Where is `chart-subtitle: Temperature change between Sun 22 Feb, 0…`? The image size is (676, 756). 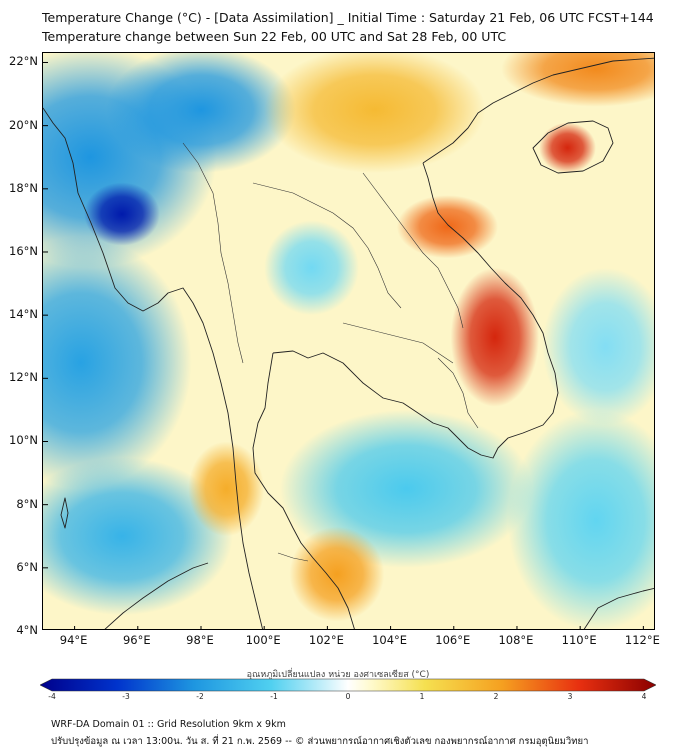 chart-subtitle: Temperature change between Sun 22 Feb, 0… is located at coordinates (274, 36).